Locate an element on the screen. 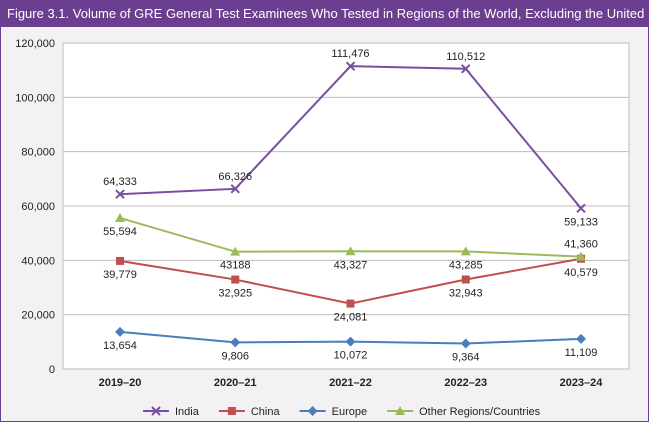 The width and height of the screenshot is (651, 424). data-label-other-regions-countries: 43,285 is located at coordinates (466, 265).